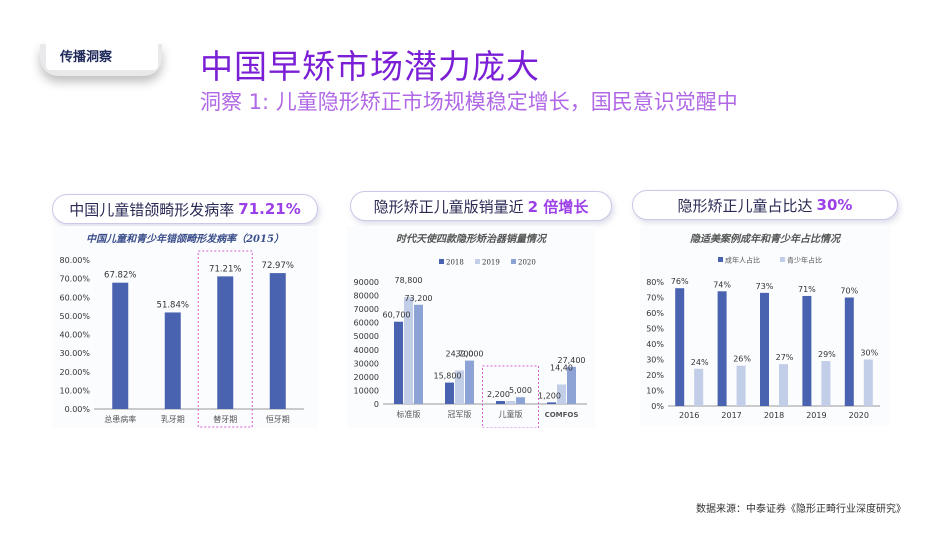  Describe the element at coordinates (801, 509) in the screenshot. I see `data-source: 数据来源：中泰证券《隐形正畸行业深度研究》` at that location.